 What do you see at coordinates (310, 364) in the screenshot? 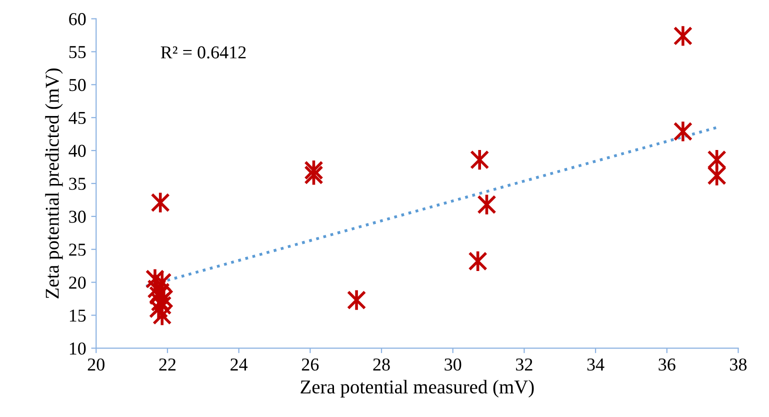
I see `x-tick-label: 26` at bounding box center [310, 364].